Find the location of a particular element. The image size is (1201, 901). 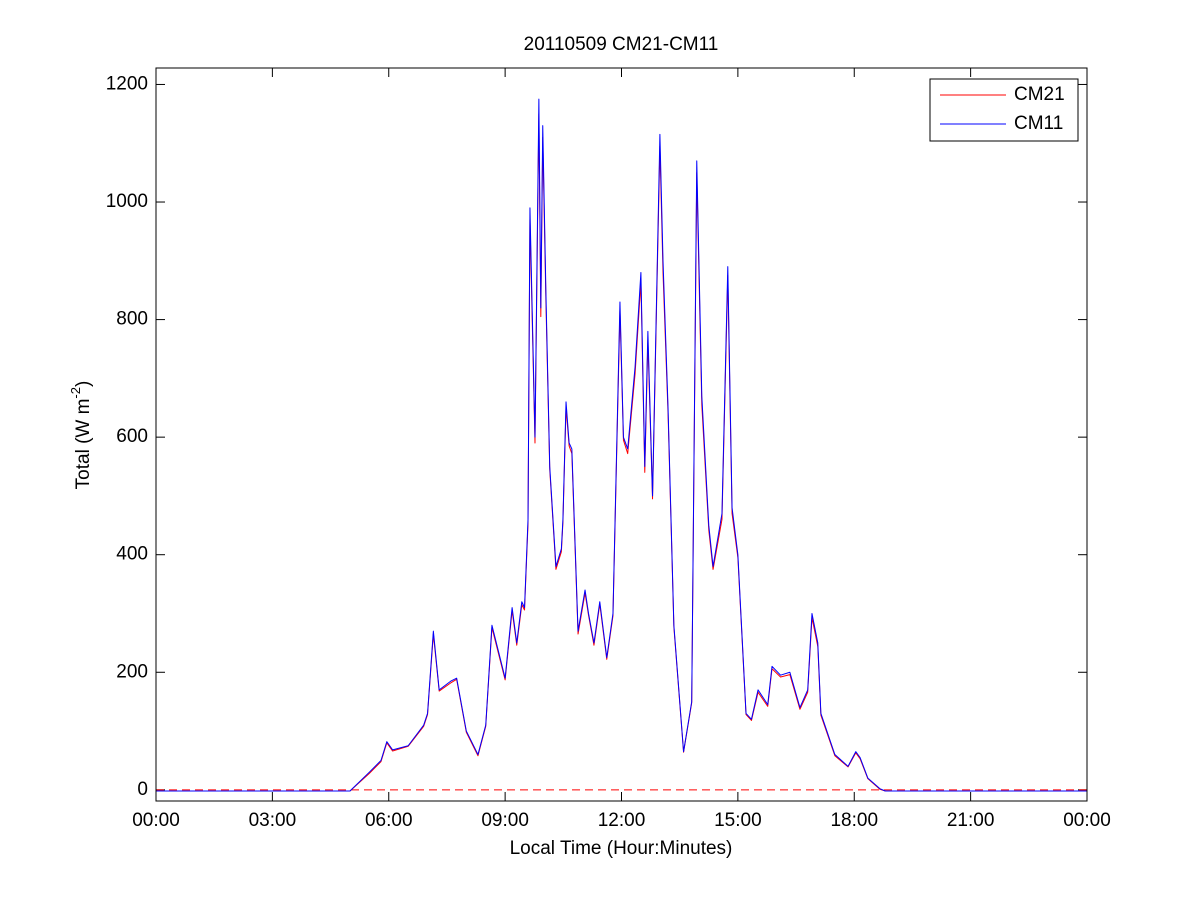

x-tick-label: 06:00 is located at coordinates (389, 820).